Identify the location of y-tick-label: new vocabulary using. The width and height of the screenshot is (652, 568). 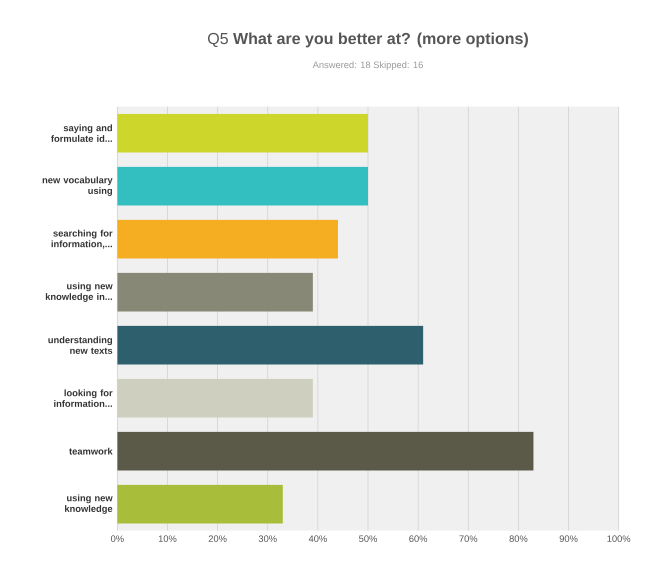
(77, 186).